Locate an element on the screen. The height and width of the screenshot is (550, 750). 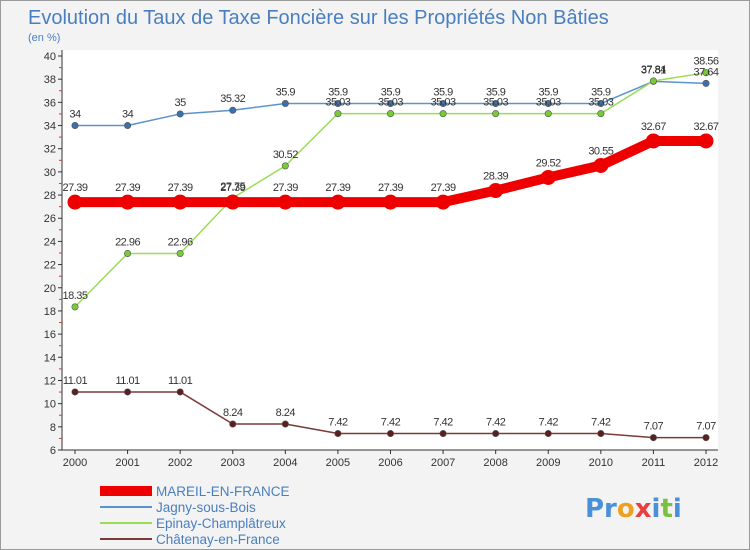
data-label: 34 is located at coordinates (128, 115).